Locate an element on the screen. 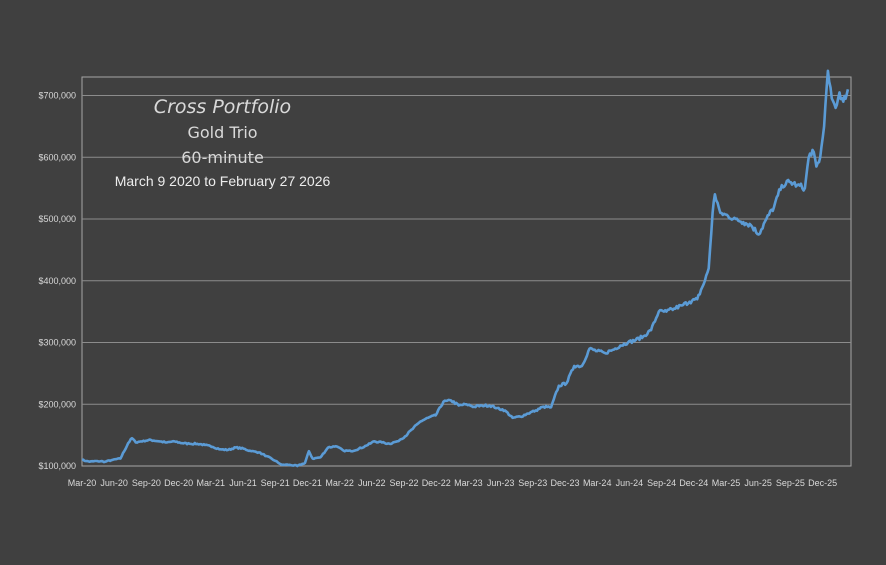  x-tick-label: Mar-21 is located at coordinates (211, 483).